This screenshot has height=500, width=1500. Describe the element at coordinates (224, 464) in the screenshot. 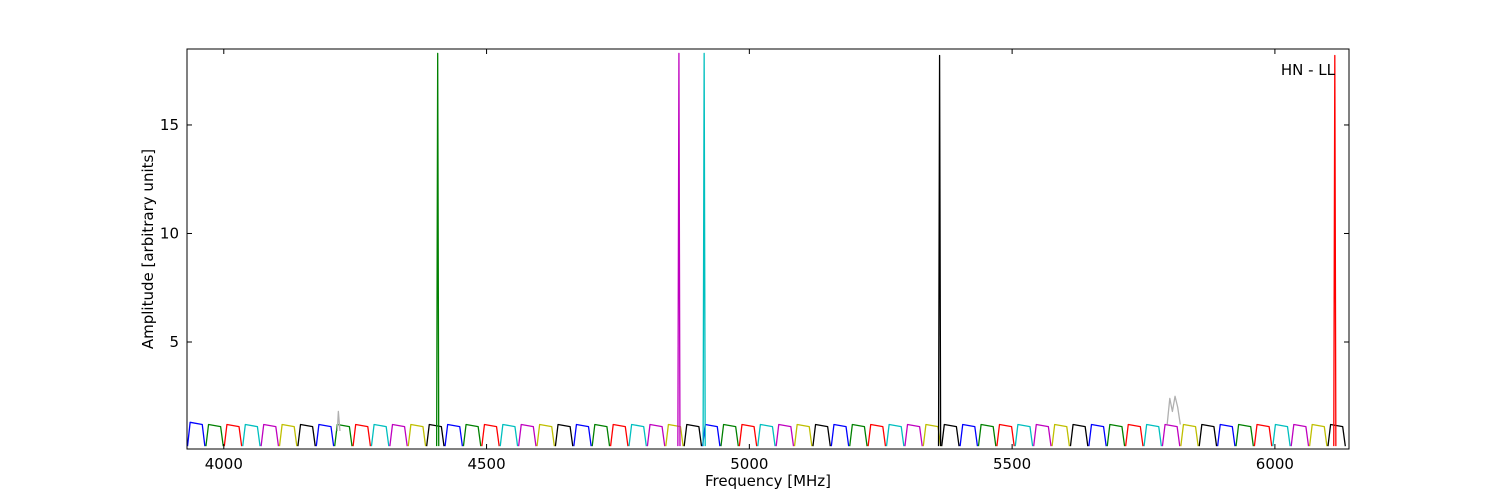

I see `x-tick-label: 4000` at that location.